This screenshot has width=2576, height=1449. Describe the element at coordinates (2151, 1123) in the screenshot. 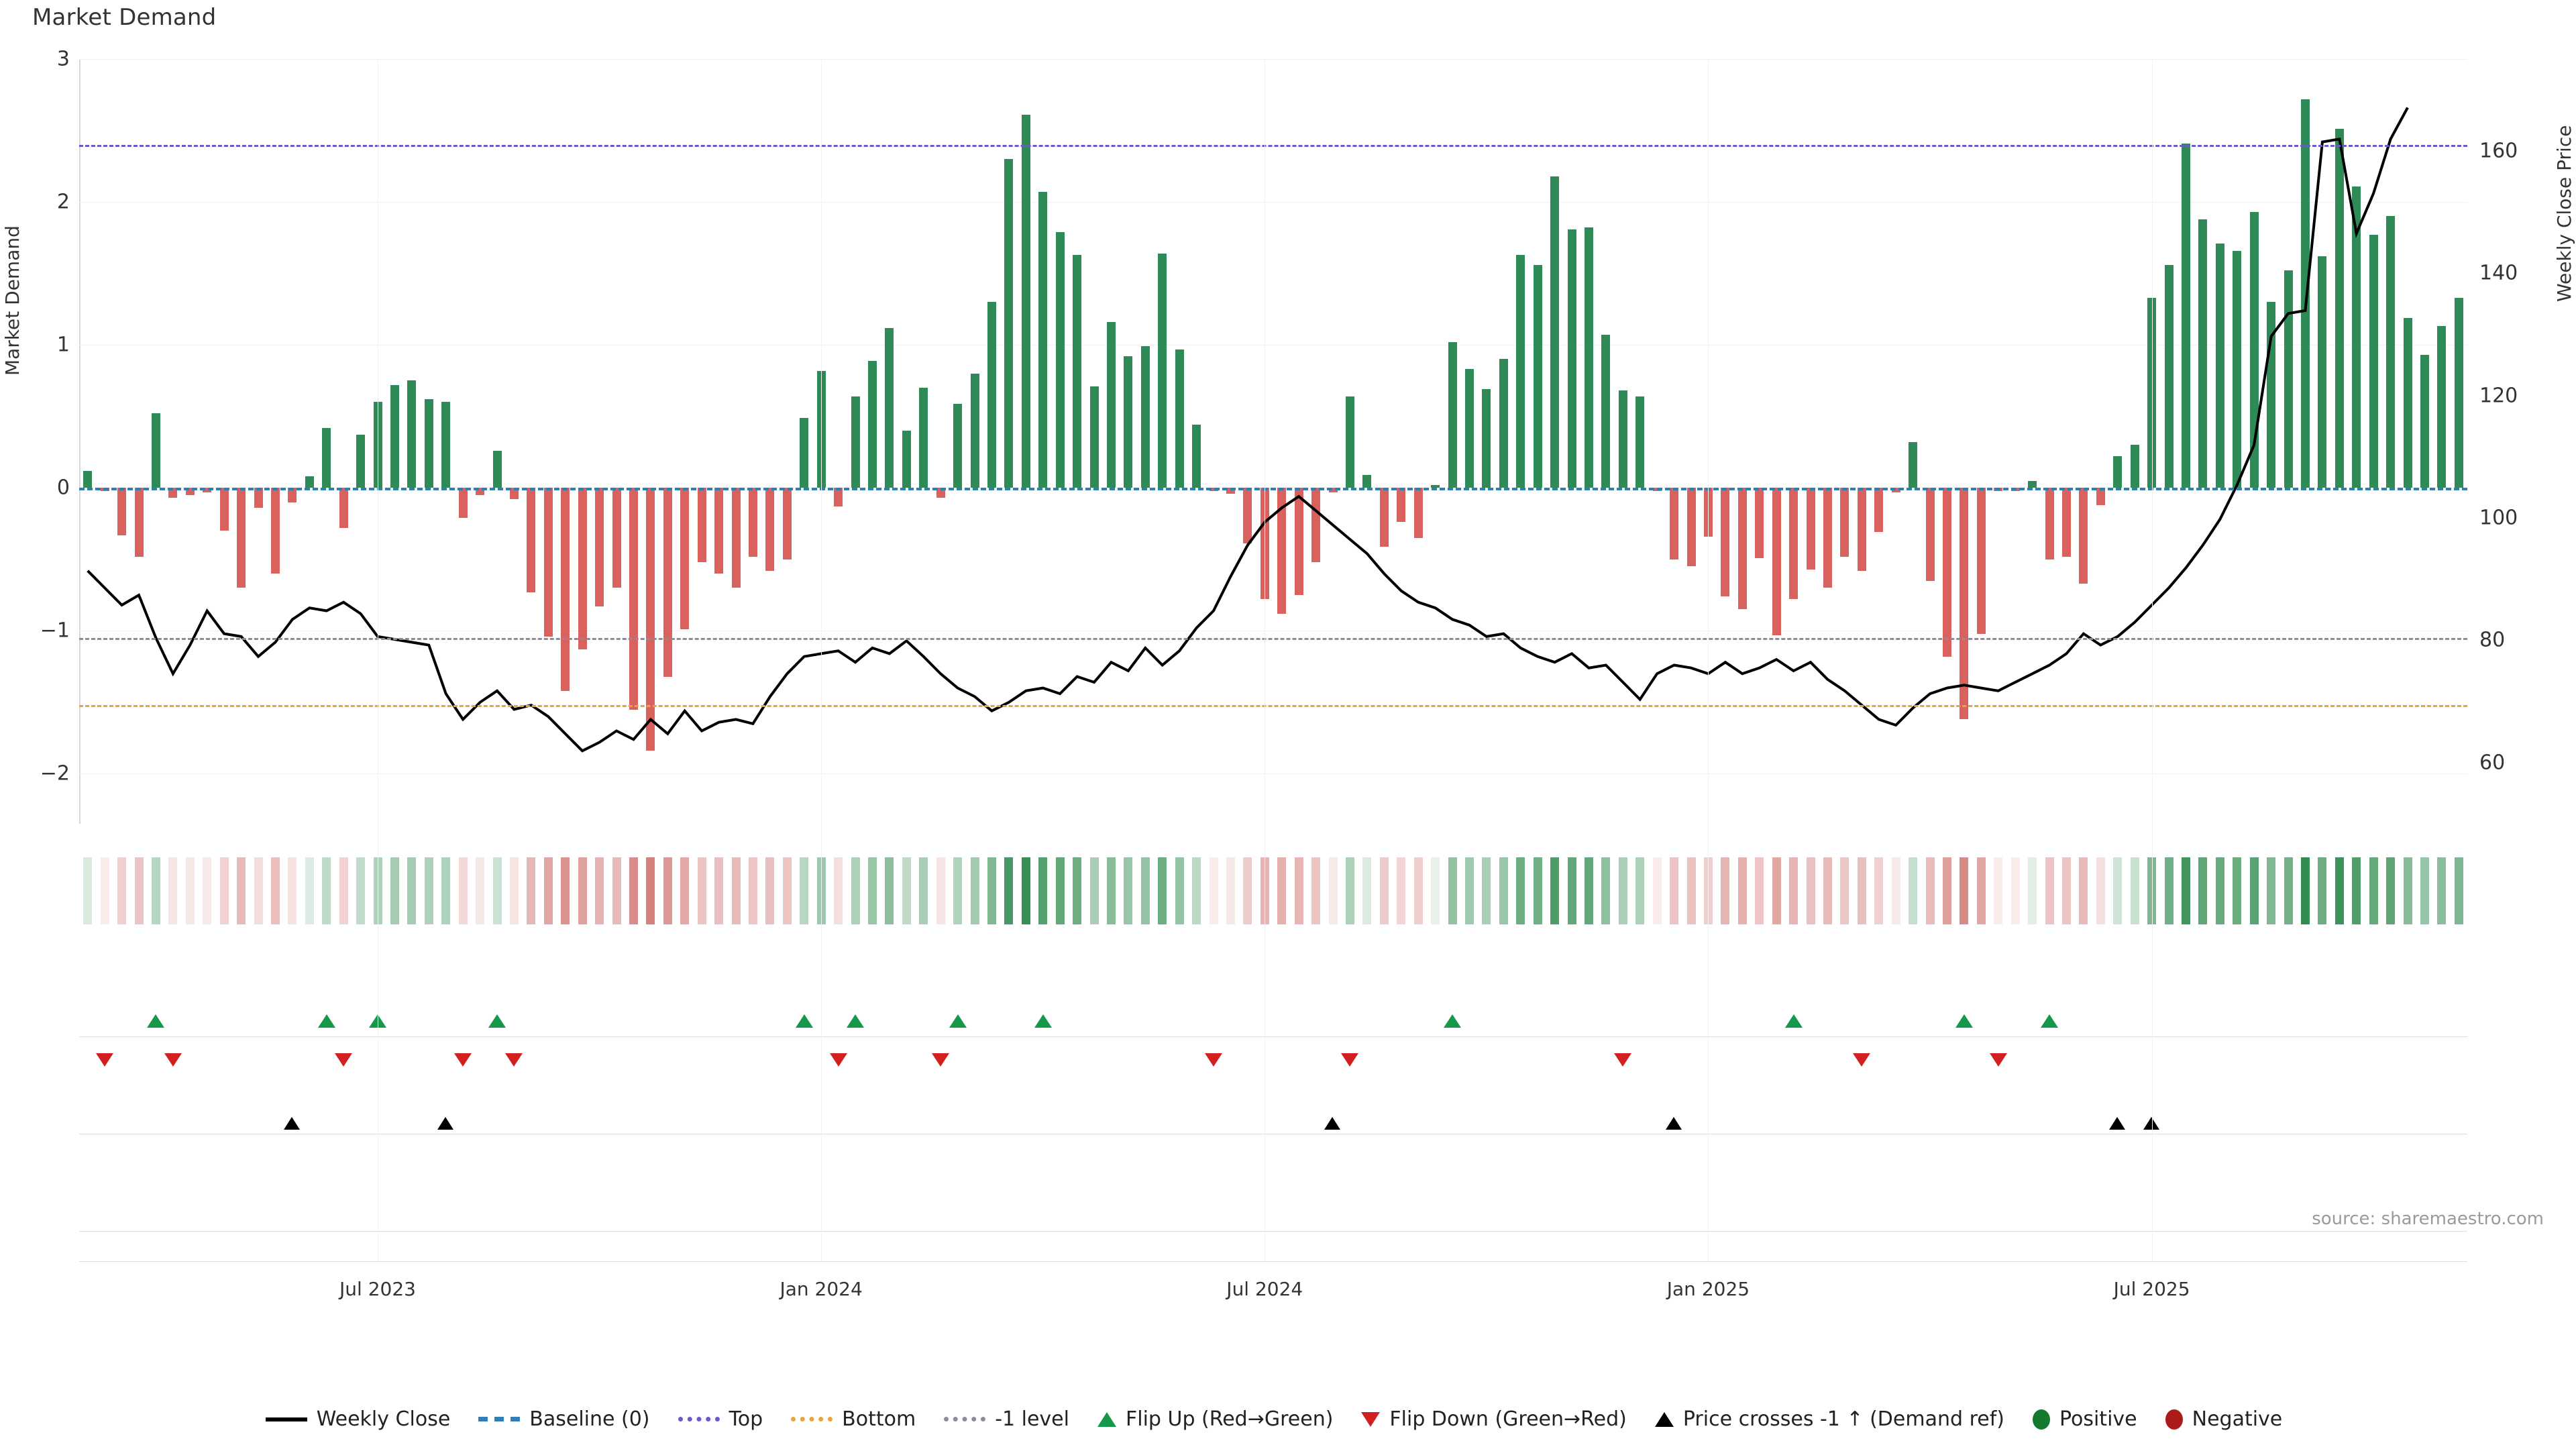

I see `price-cross-marker` at that location.